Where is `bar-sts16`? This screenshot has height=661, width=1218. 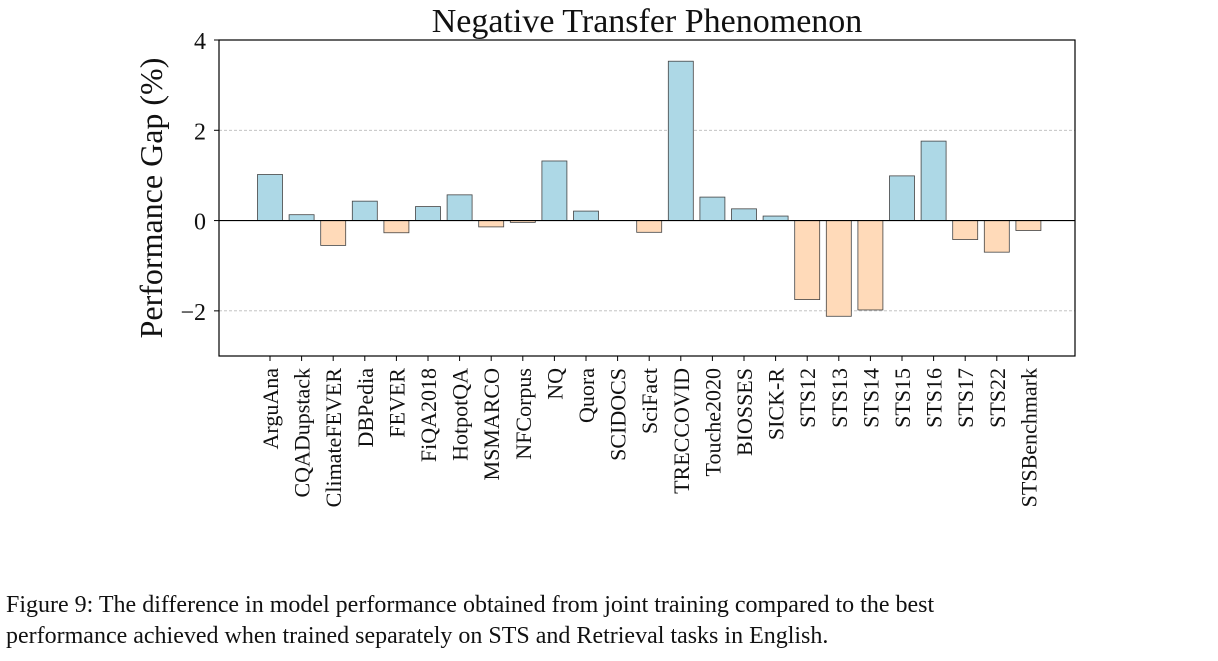
bar-sts16 is located at coordinates (933, 180).